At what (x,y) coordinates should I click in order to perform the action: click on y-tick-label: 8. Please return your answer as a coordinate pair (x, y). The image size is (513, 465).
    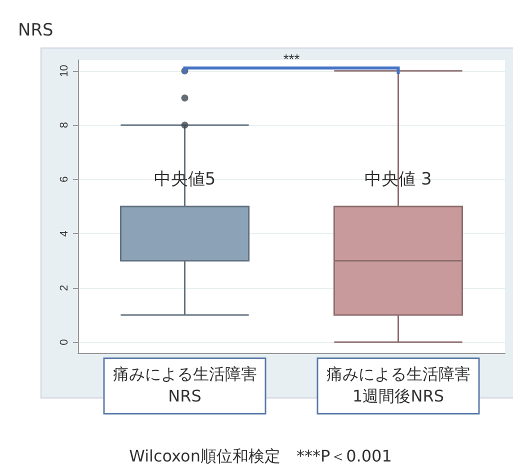
    Looking at the image, I should click on (64, 125).